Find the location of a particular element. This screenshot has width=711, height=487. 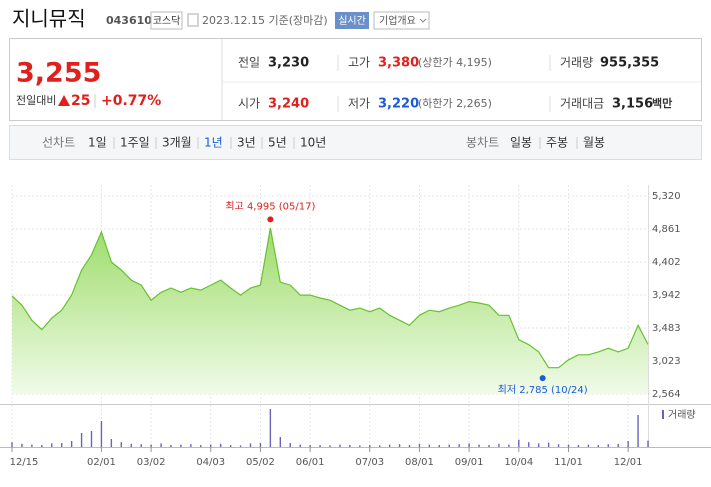

tab-label: 봉차트 is located at coordinates (482, 143).